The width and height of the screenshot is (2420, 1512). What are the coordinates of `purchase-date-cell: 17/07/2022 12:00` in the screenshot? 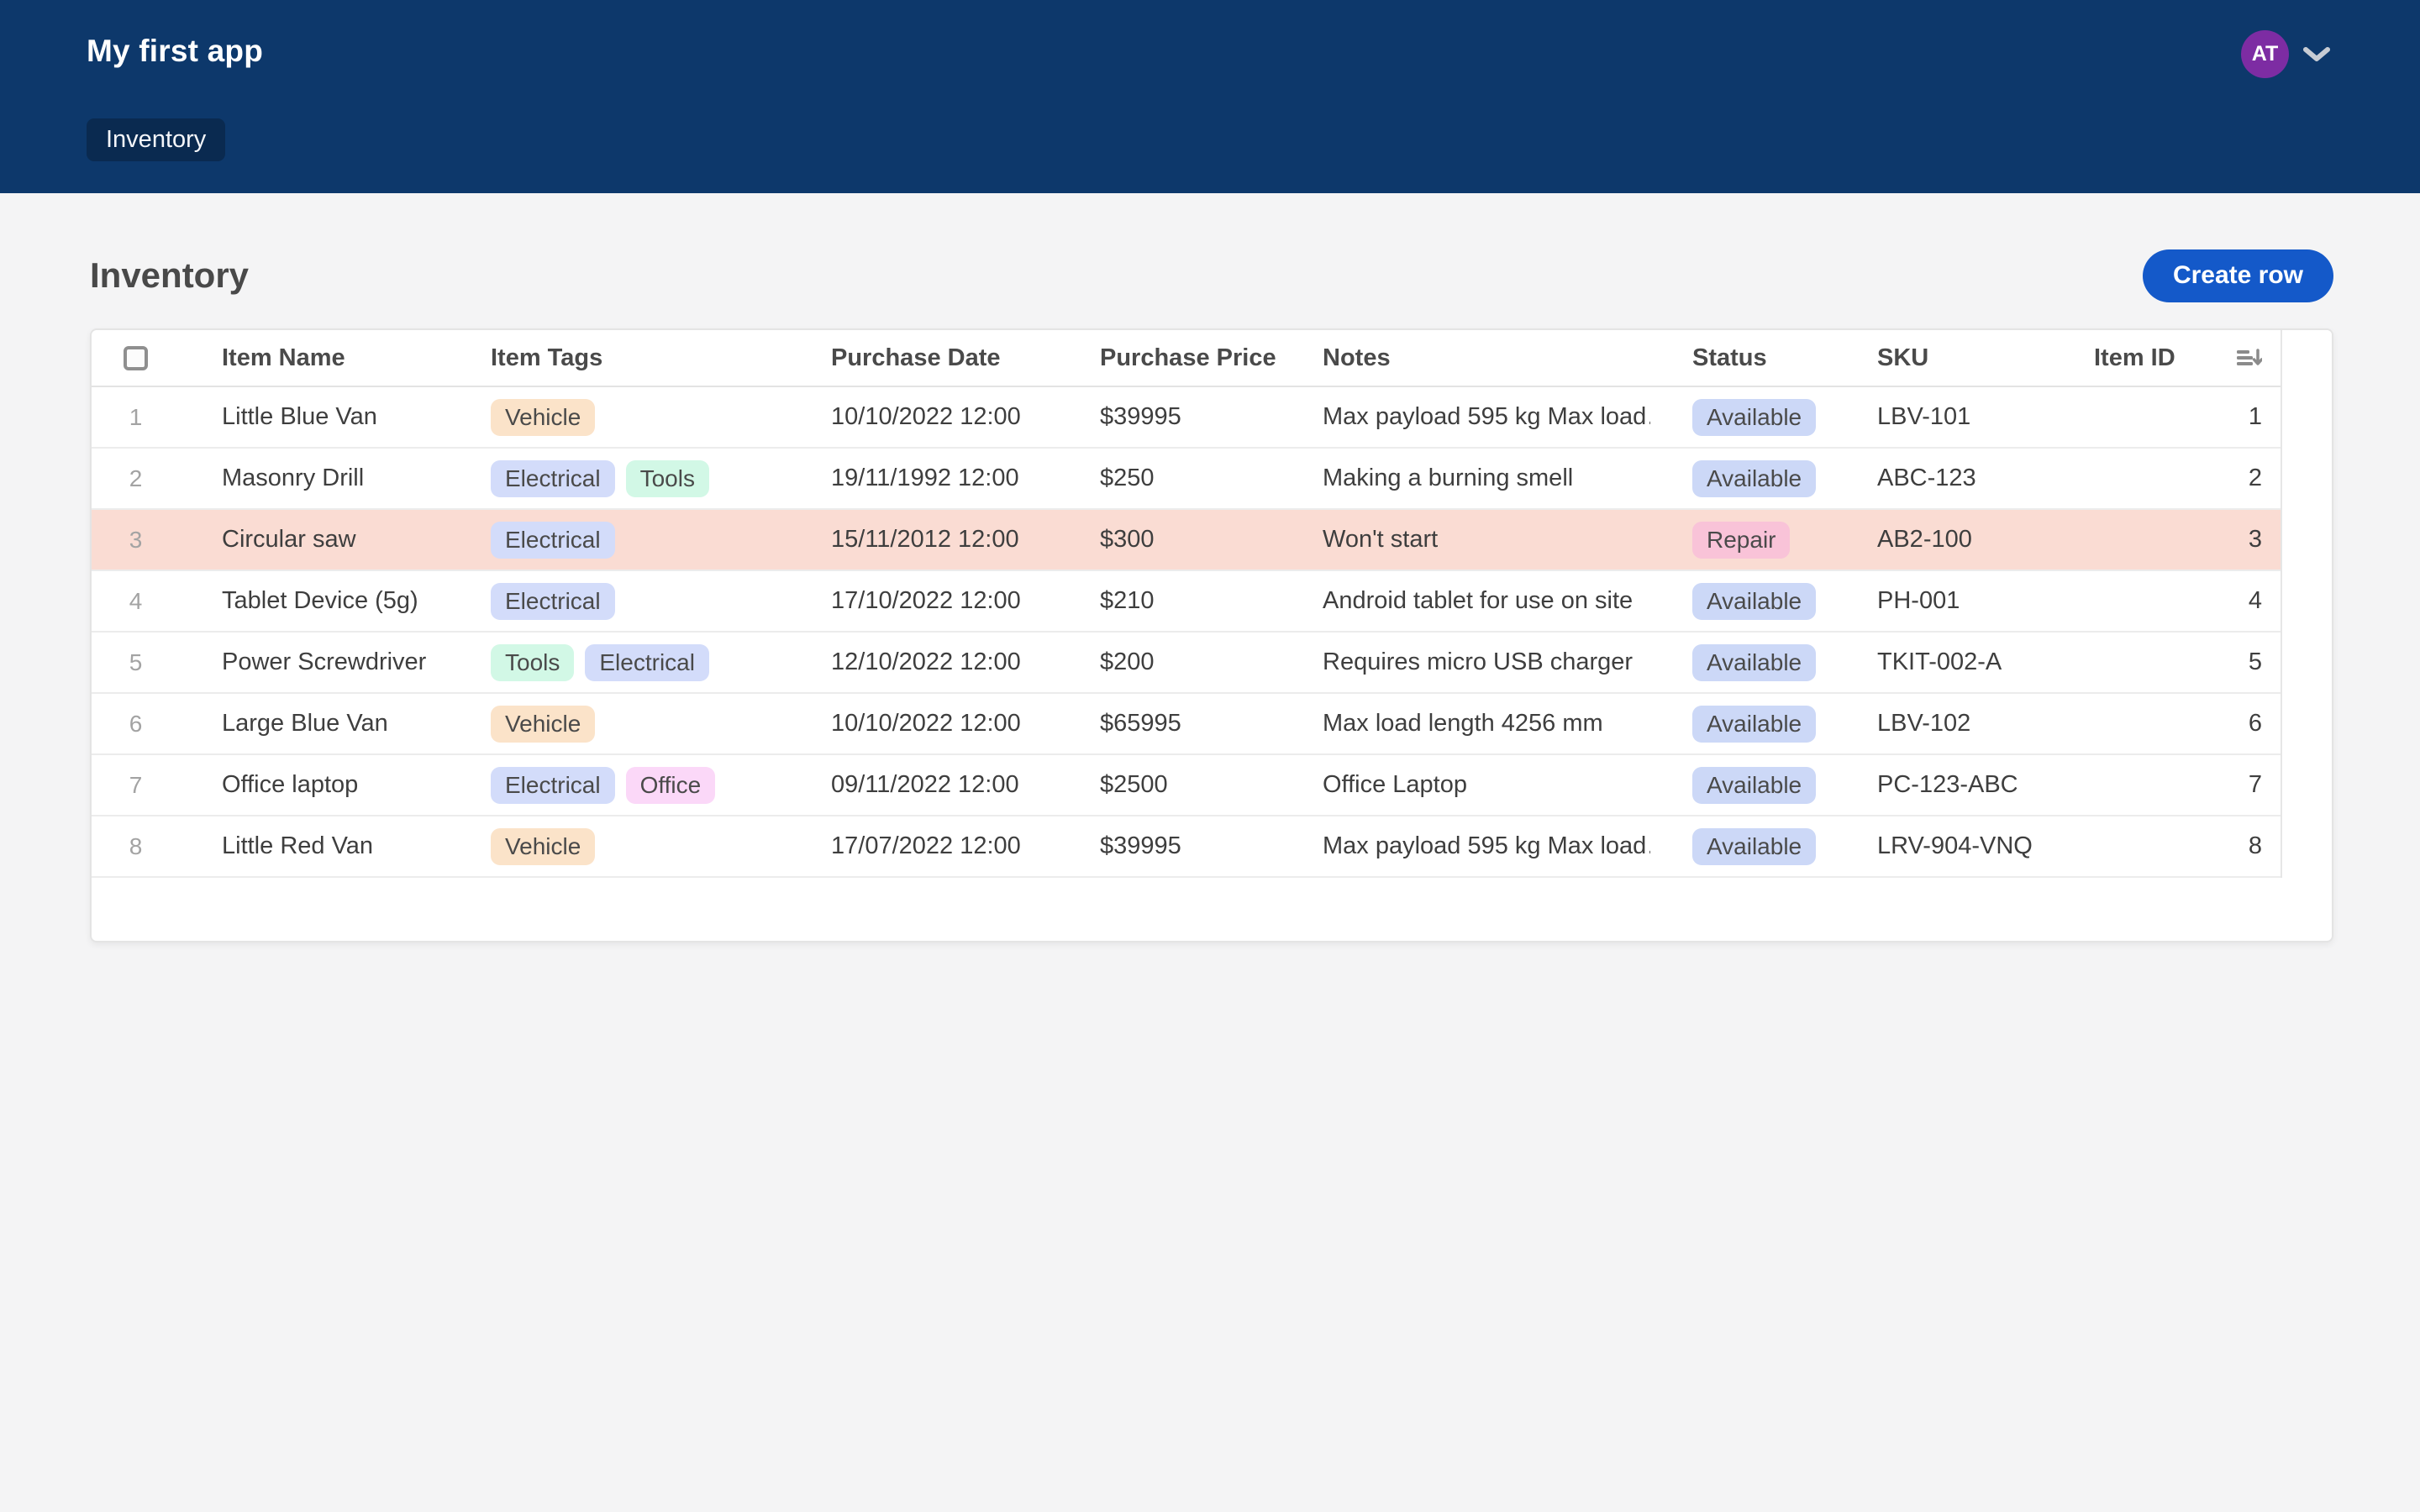 It's located at (924, 847).